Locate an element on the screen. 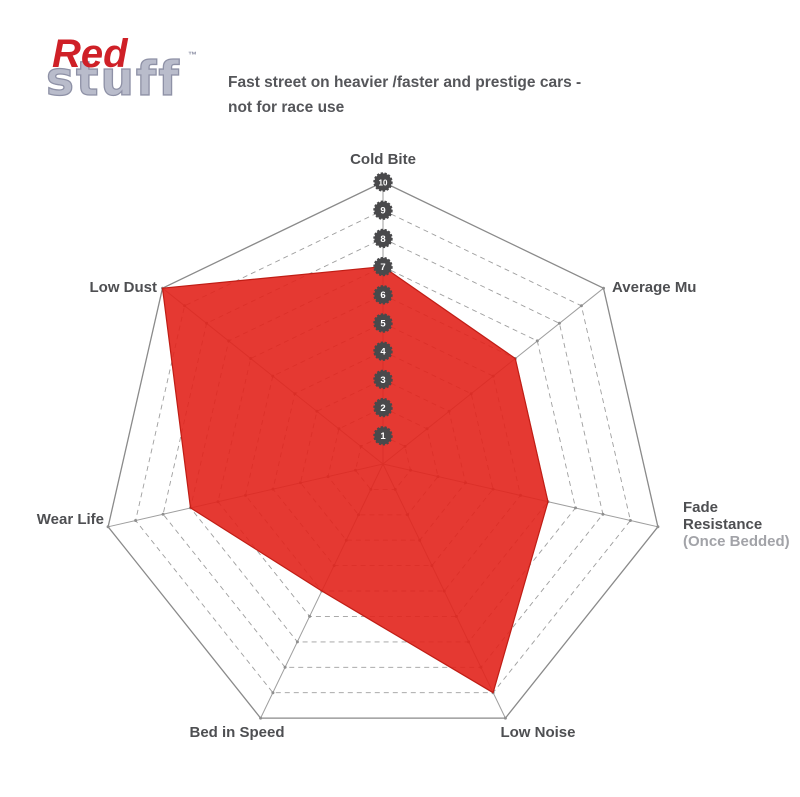  scale-badge-number: 10 is located at coordinates (383, 182).